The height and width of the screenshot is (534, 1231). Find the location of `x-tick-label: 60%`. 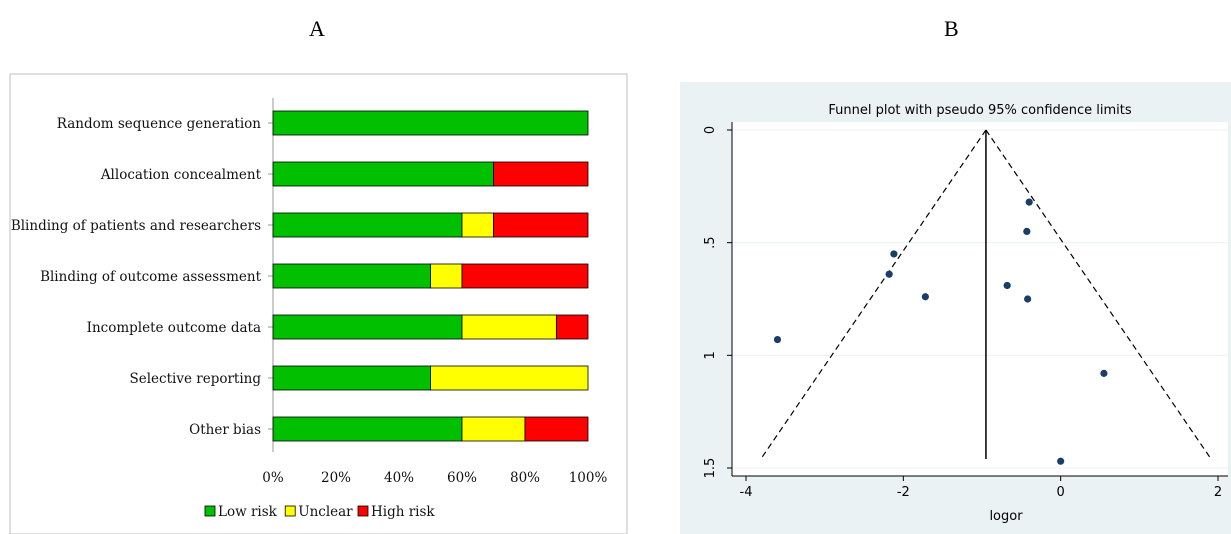

x-tick-label: 60% is located at coordinates (462, 478).